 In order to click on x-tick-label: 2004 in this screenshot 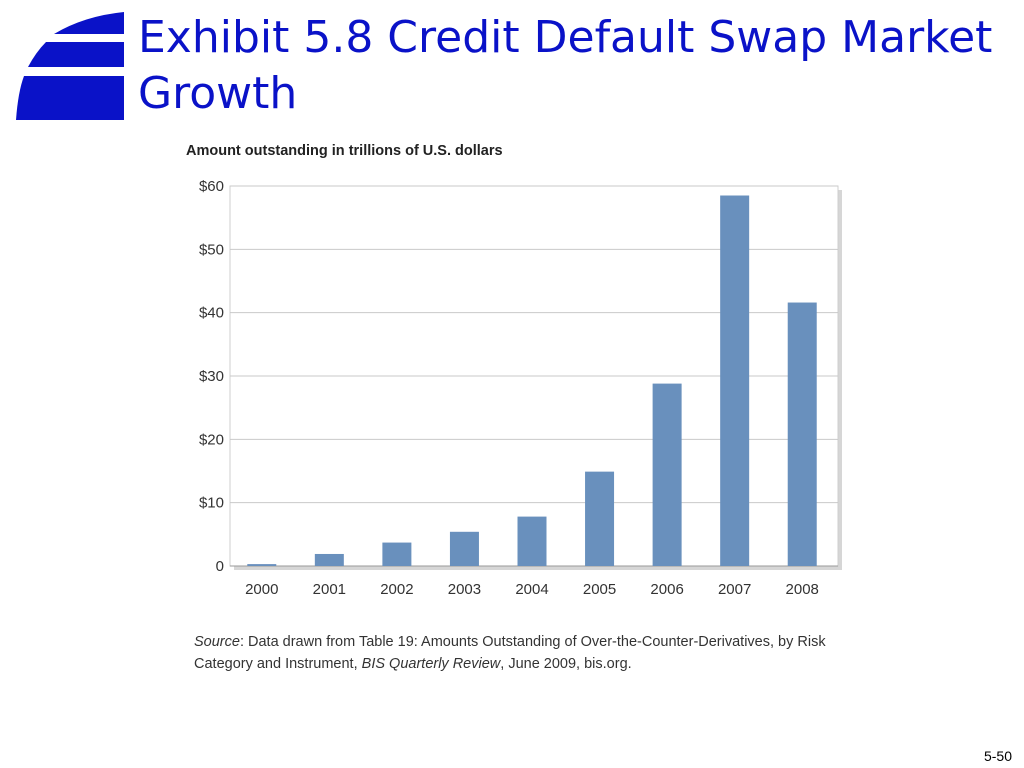, I will do `click(531, 589)`.